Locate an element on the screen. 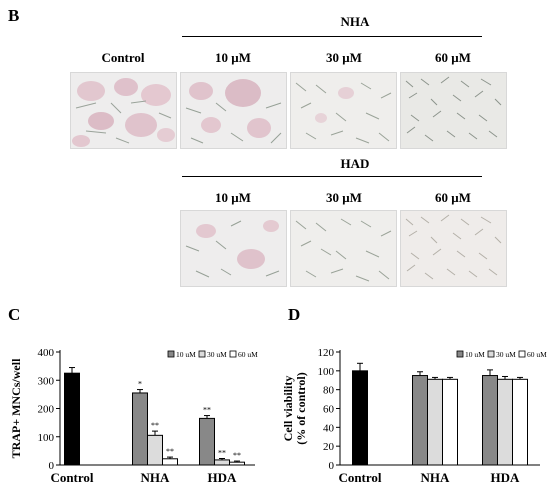 This screenshot has height=491, width=550. micrograph-had-30-image is located at coordinates (343, 248).